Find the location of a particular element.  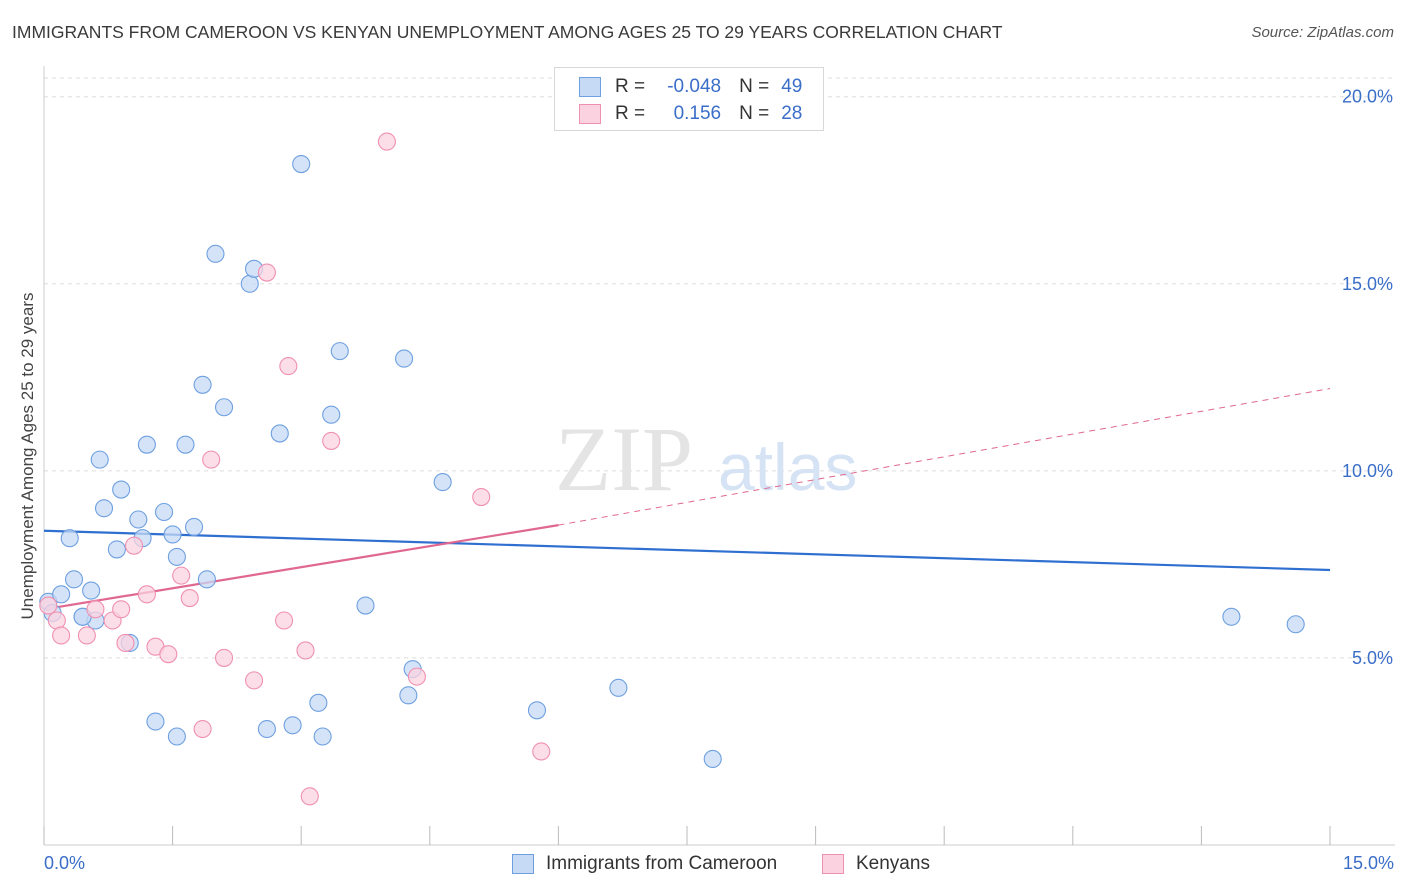

n-value-kenyans: 28 is located at coordinates (792, 113).